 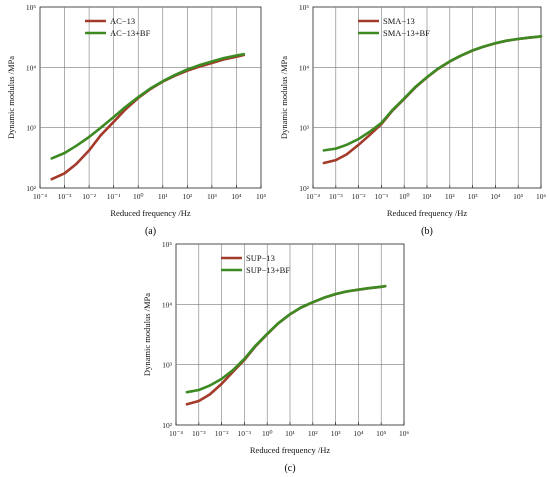 I want to click on panel-label: (c), so click(x=289, y=468).